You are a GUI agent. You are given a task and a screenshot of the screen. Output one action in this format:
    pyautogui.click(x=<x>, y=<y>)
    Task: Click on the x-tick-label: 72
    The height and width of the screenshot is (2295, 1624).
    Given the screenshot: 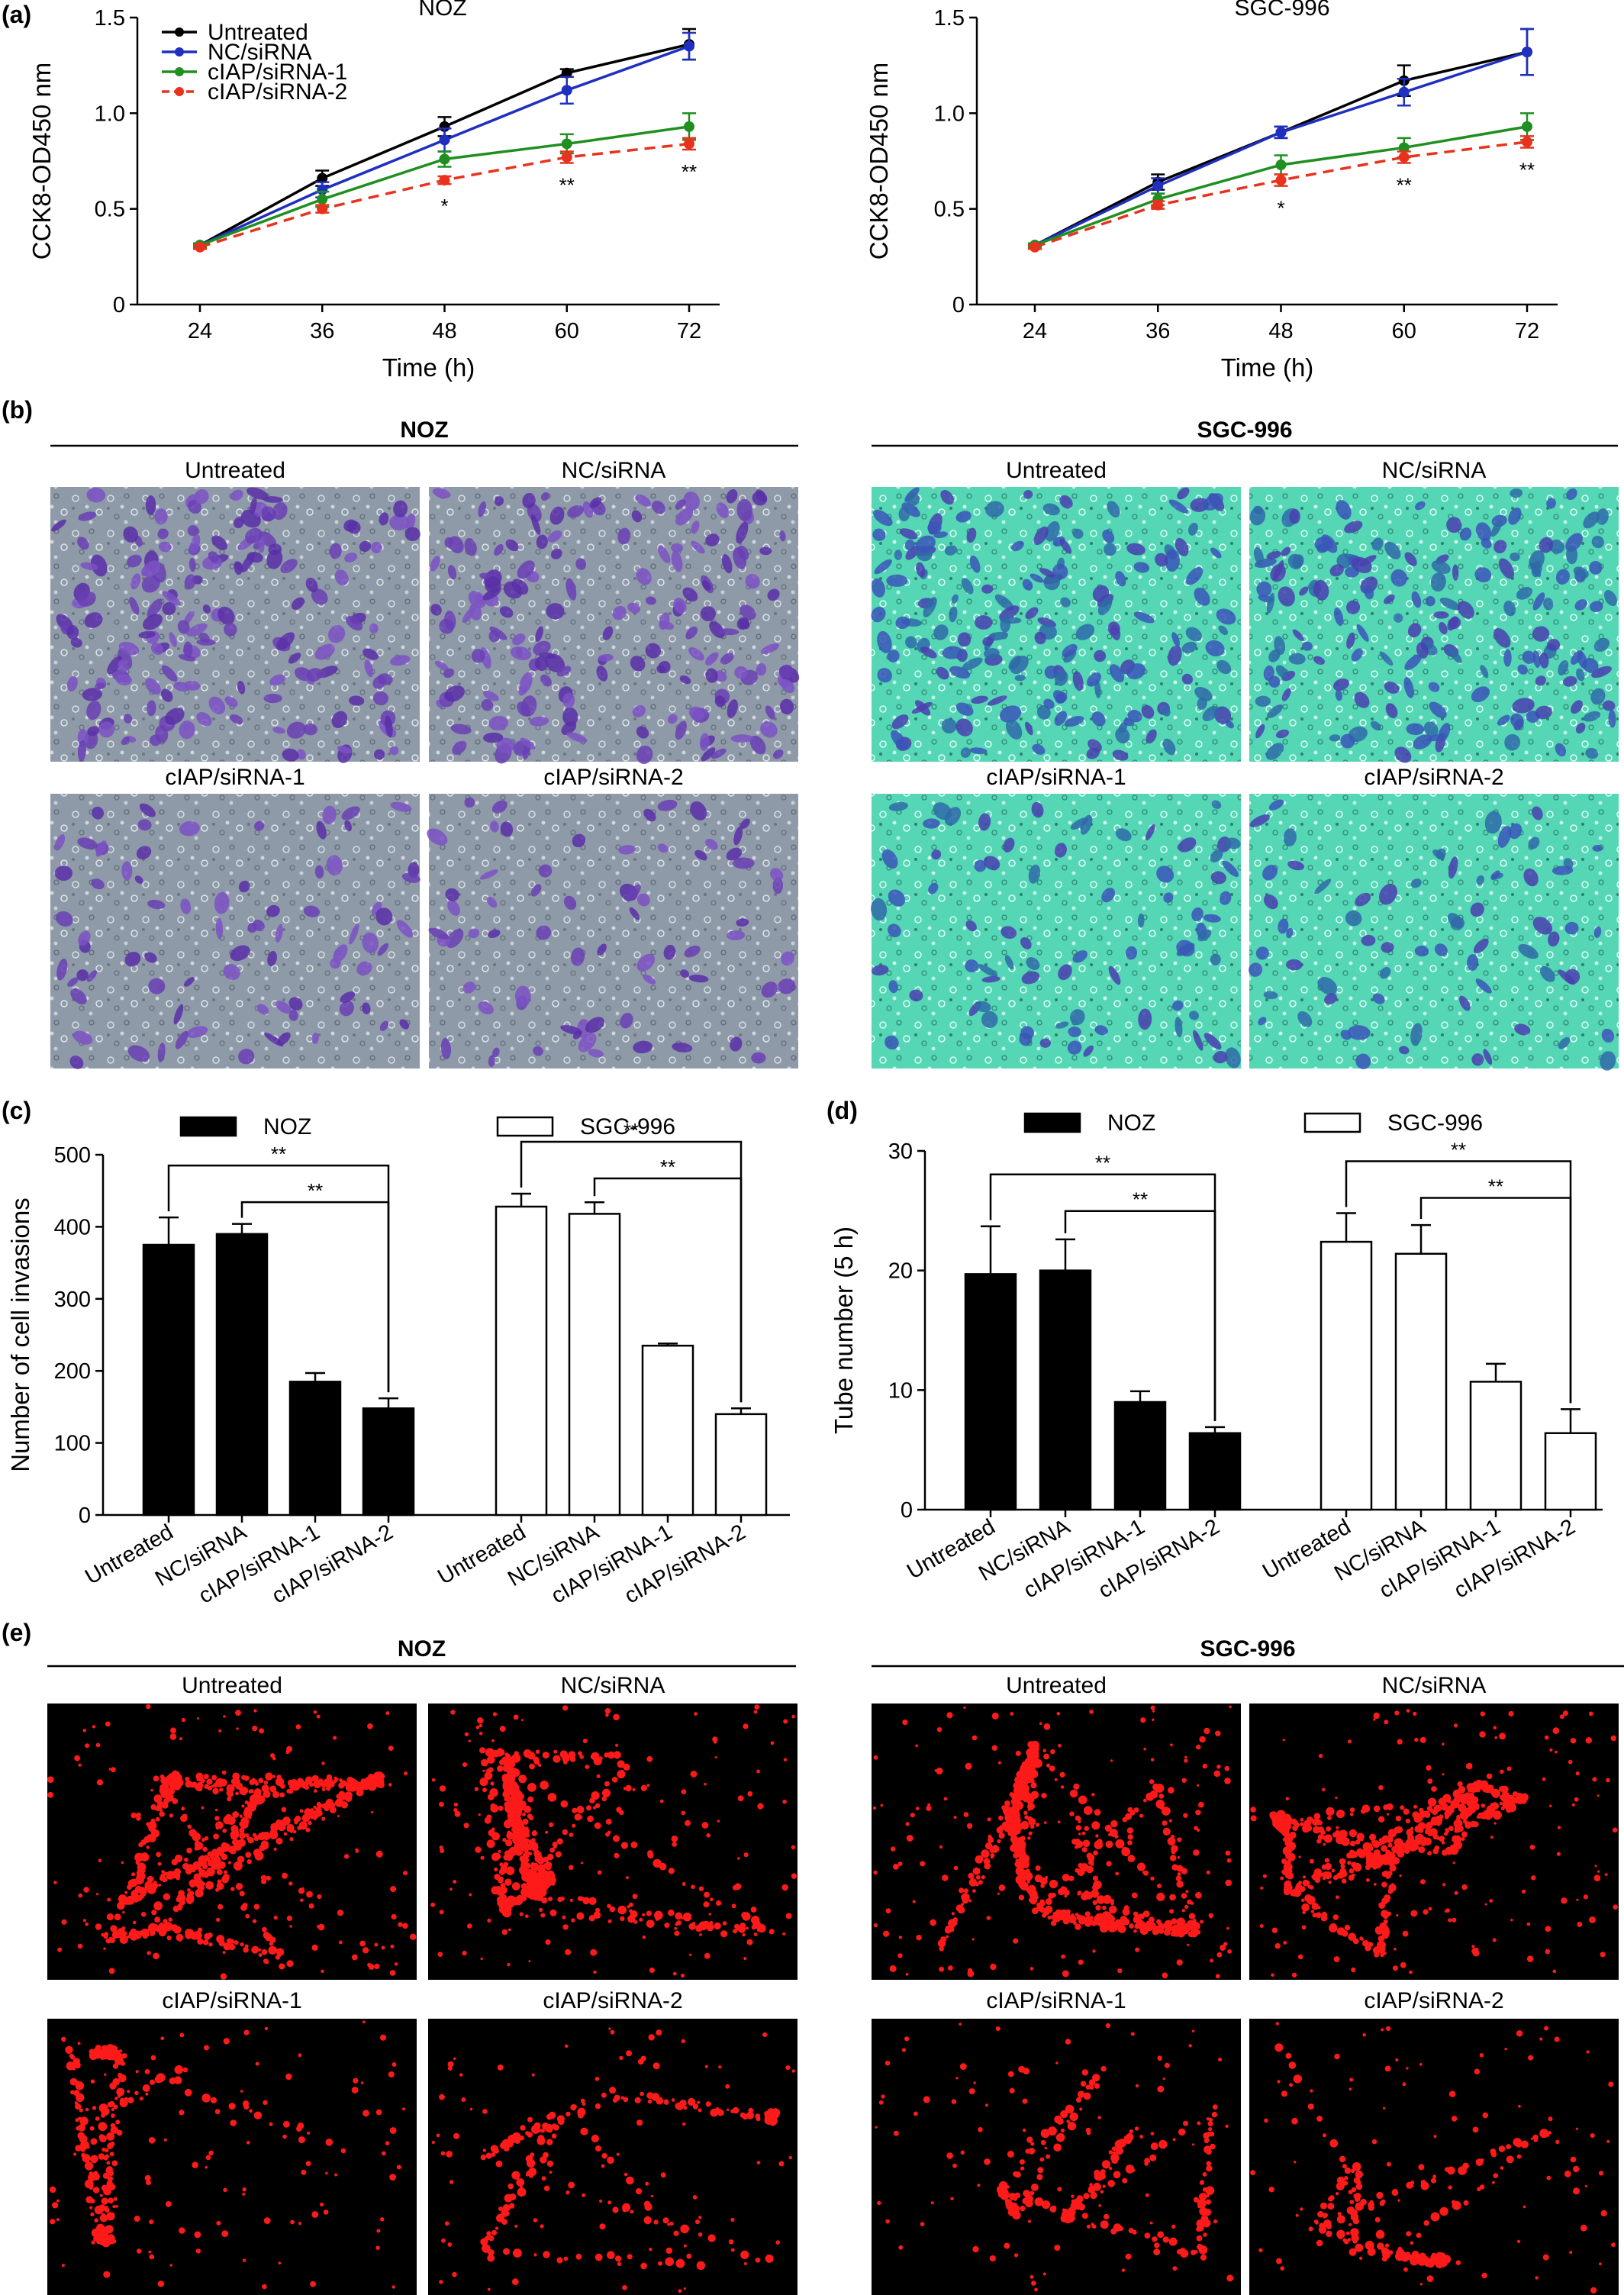 What is the action you would take?
    pyautogui.click(x=1527, y=331)
    